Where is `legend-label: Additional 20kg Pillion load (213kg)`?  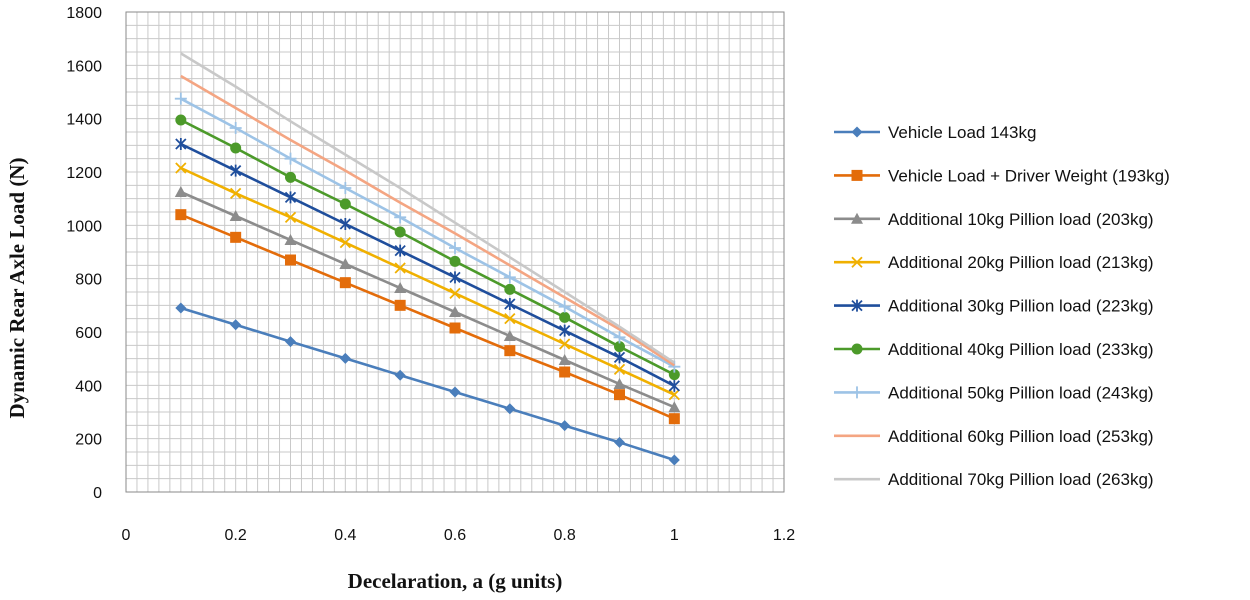
legend-label: Additional 20kg Pillion load (213kg) is located at coordinates (1021, 262).